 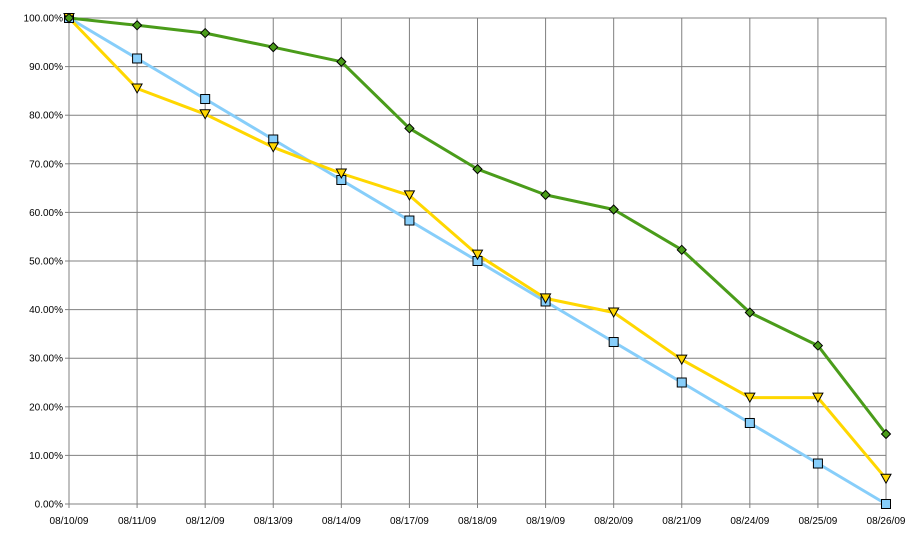 I want to click on x-tick-label: 08/14/09, so click(x=341, y=521).